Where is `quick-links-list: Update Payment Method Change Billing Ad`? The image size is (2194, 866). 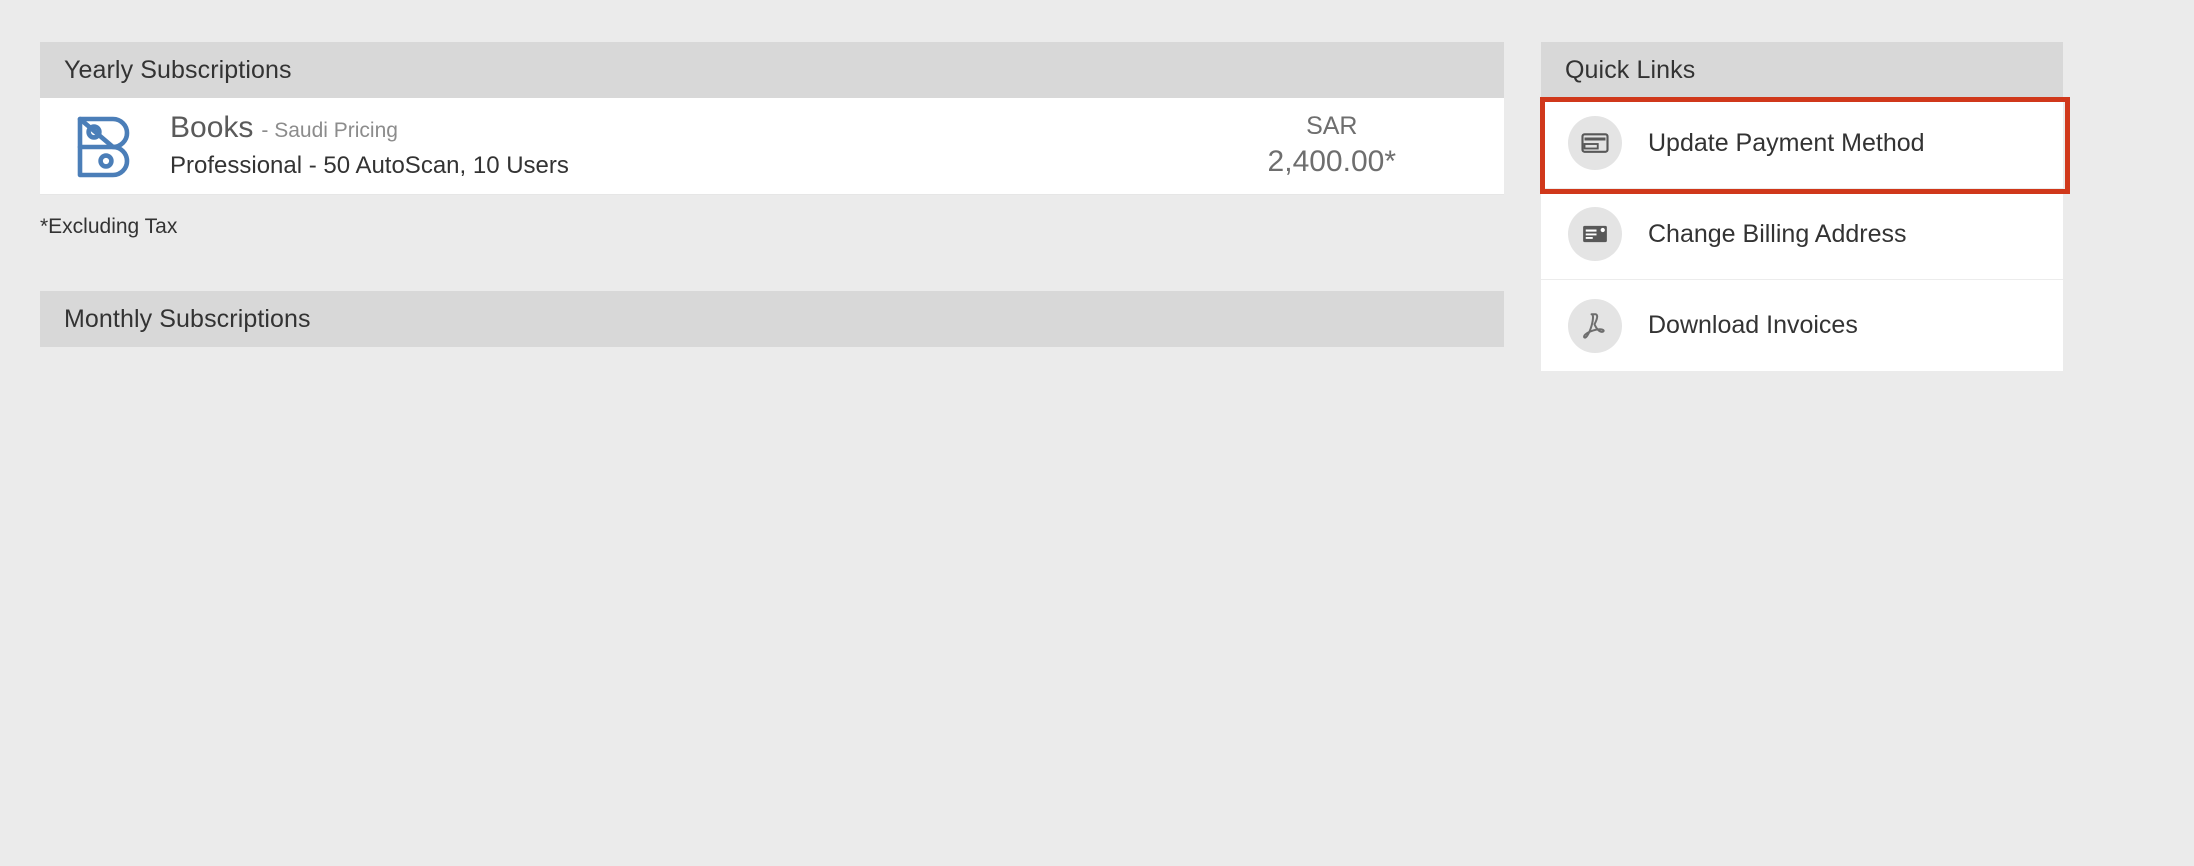
quick-links-list: Update Payment Method Change Billing Ad is located at coordinates (1802, 234).